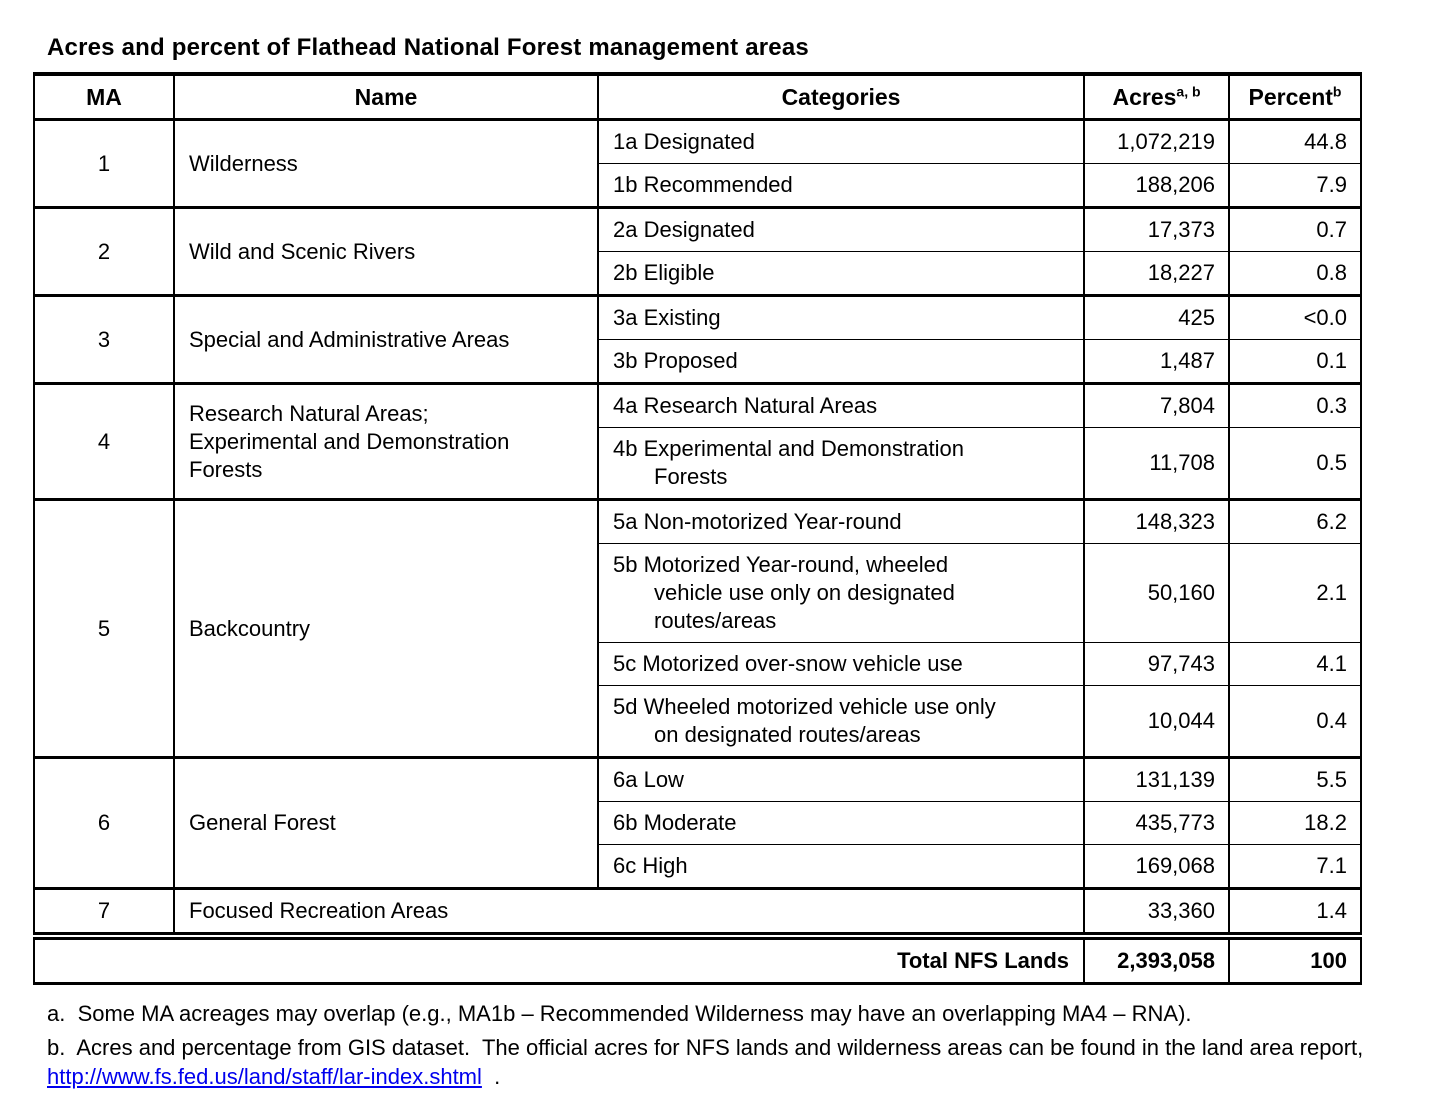  Describe the element at coordinates (104, 441) in the screenshot. I see `ma-cell: 4` at that location.